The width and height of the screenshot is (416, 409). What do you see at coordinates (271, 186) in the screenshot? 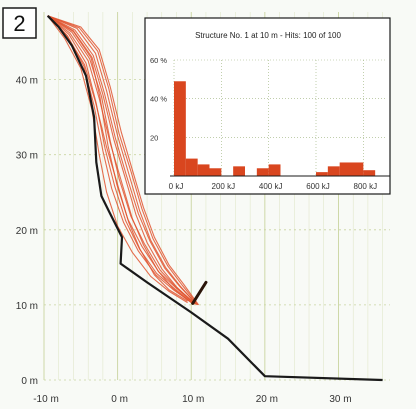
I see `histogram-x-tick-label: 400 kJ` at bounding box center [271, 186].